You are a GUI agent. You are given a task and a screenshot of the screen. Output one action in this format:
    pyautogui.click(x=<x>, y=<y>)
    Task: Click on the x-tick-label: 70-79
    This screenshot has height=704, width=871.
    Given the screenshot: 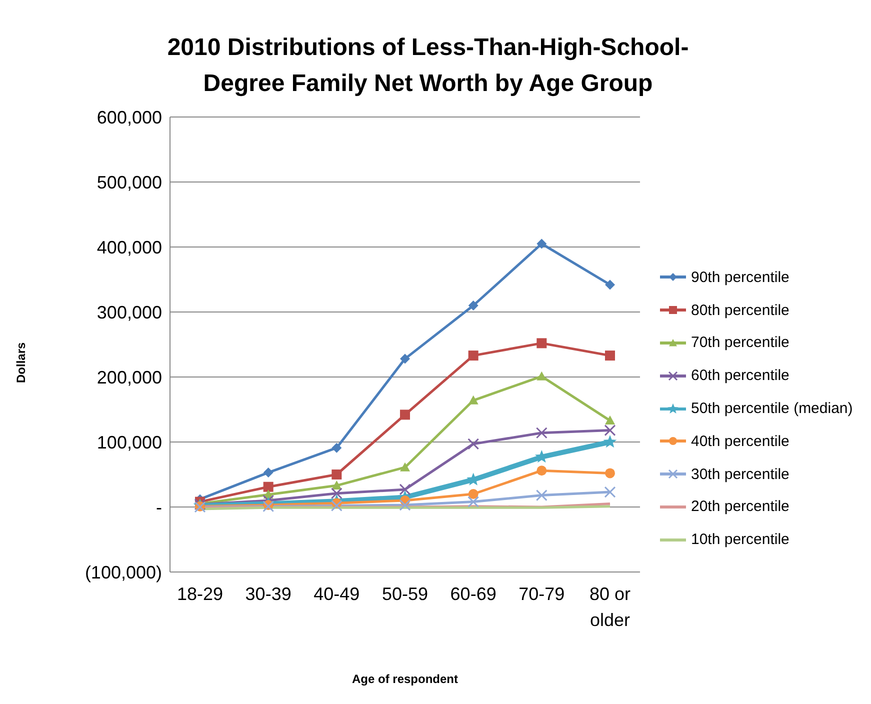 What is the action you would take?
    pyautogui.click(x=541, y=594)
    